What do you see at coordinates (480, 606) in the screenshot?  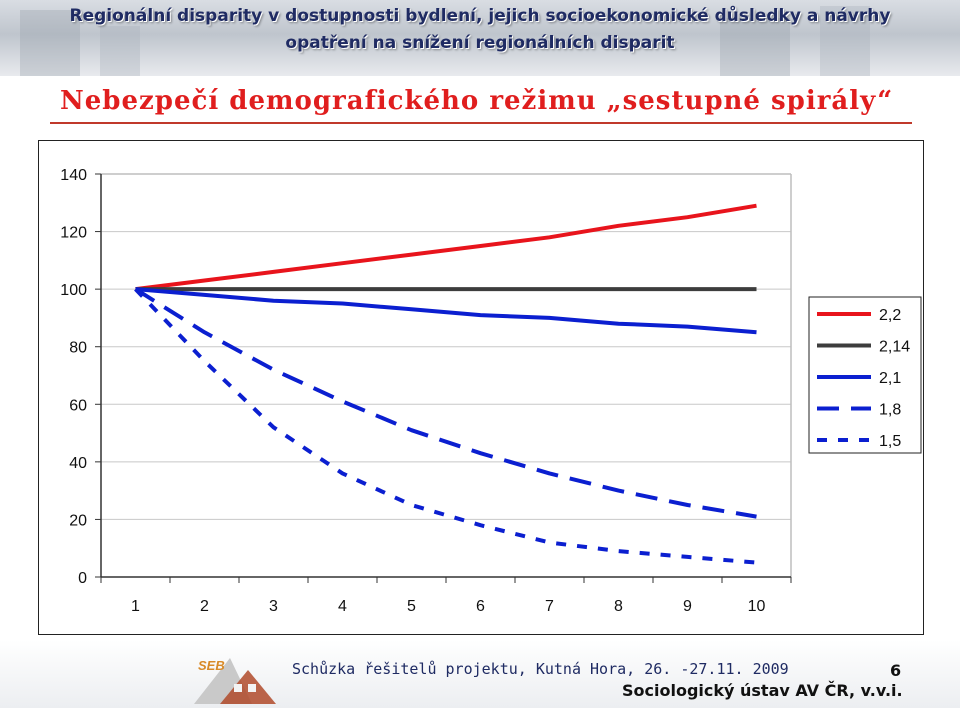 I see `x-tick-label: 6` at bounding box center [480, 606].